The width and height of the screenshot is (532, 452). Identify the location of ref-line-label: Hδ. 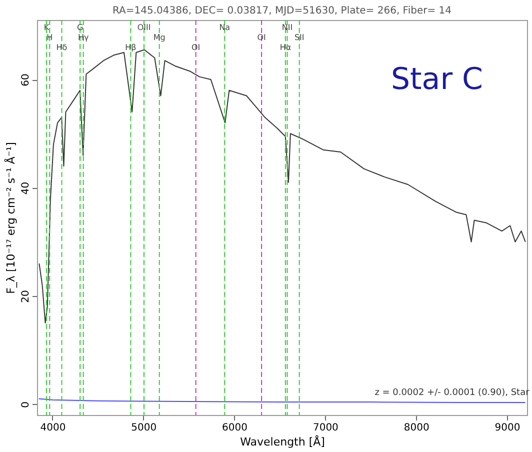
(62, 47).